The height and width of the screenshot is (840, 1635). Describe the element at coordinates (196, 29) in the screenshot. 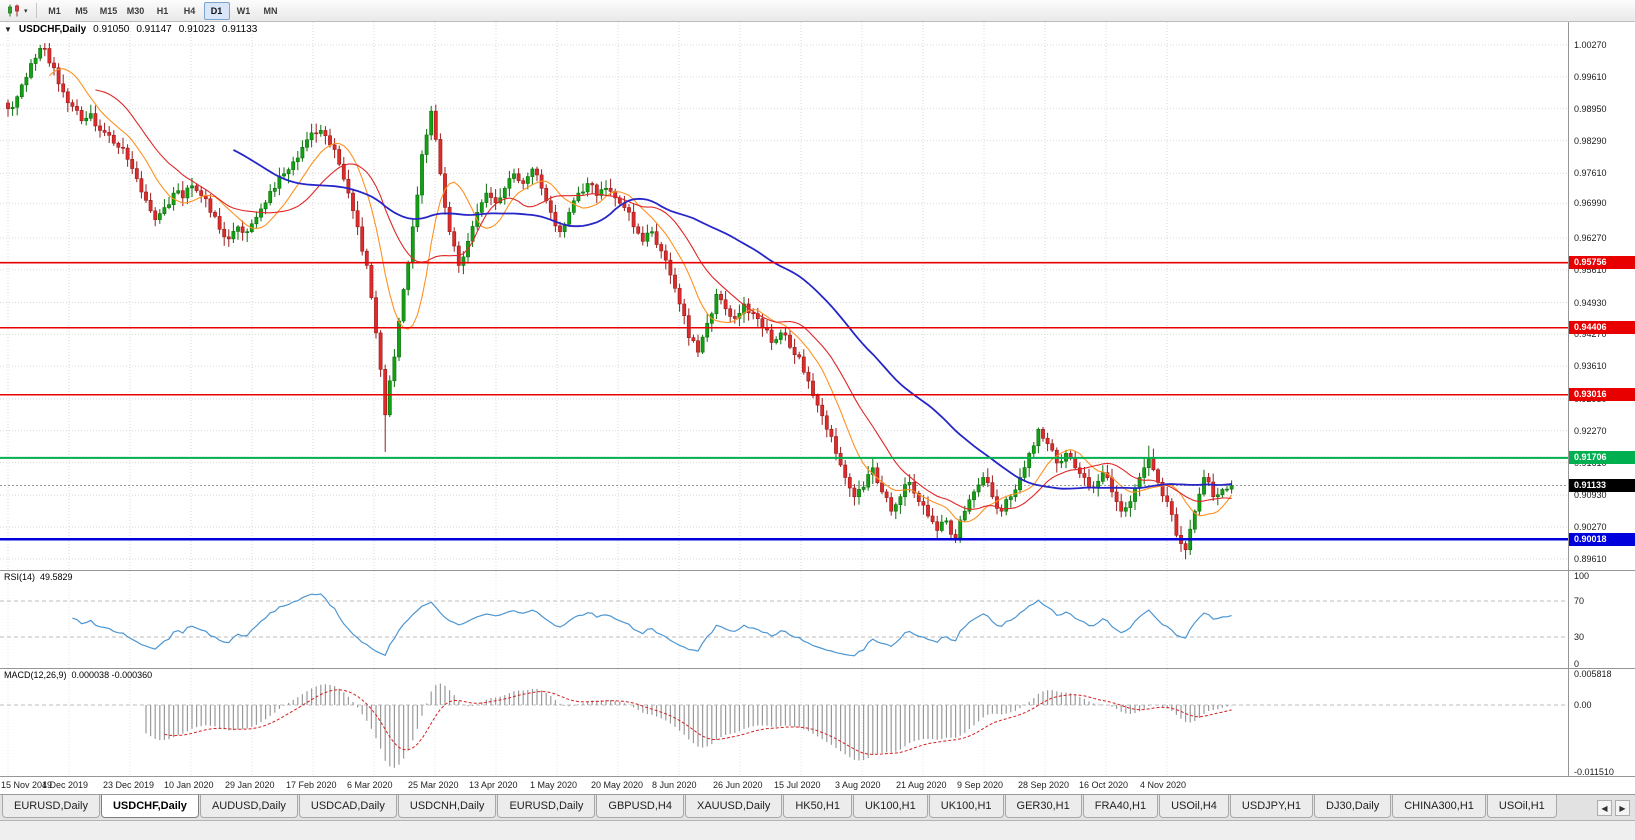

I see `low-value: 0.91023` at that location.